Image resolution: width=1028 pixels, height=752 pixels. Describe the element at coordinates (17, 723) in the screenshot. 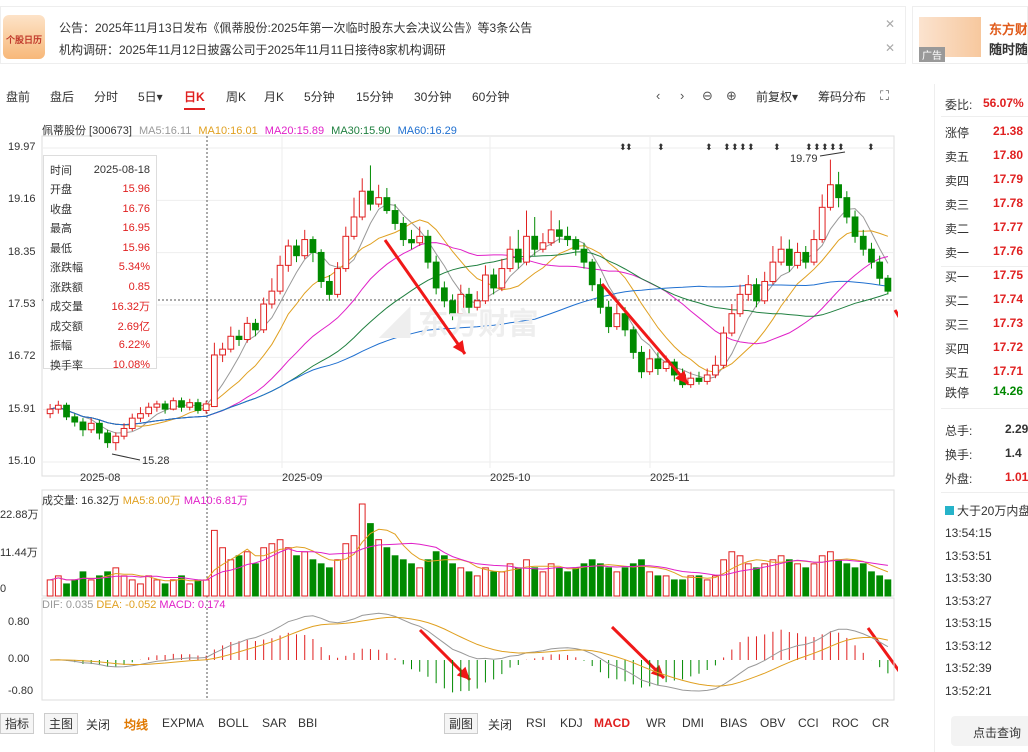

I see `indicator-button: 指标` at that location.